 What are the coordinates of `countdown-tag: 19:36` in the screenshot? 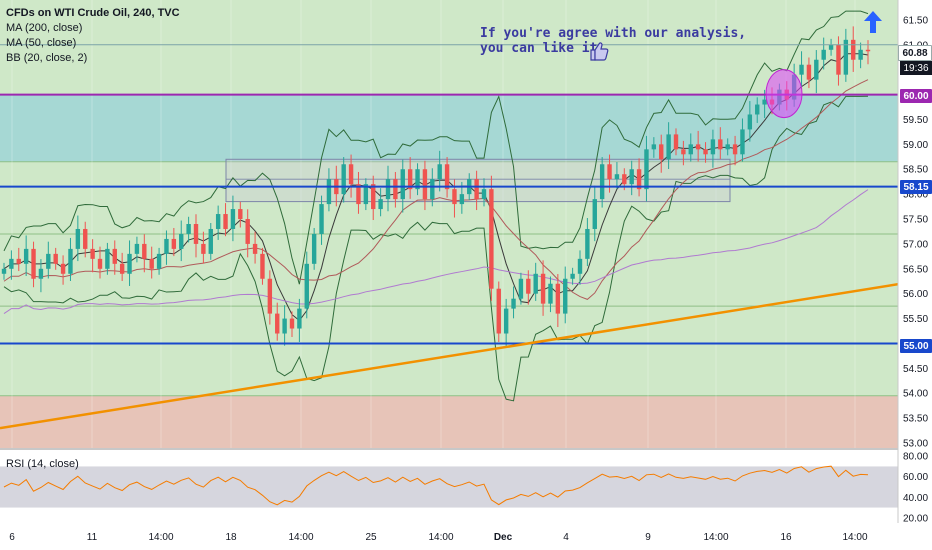 It's located at (916, 68).